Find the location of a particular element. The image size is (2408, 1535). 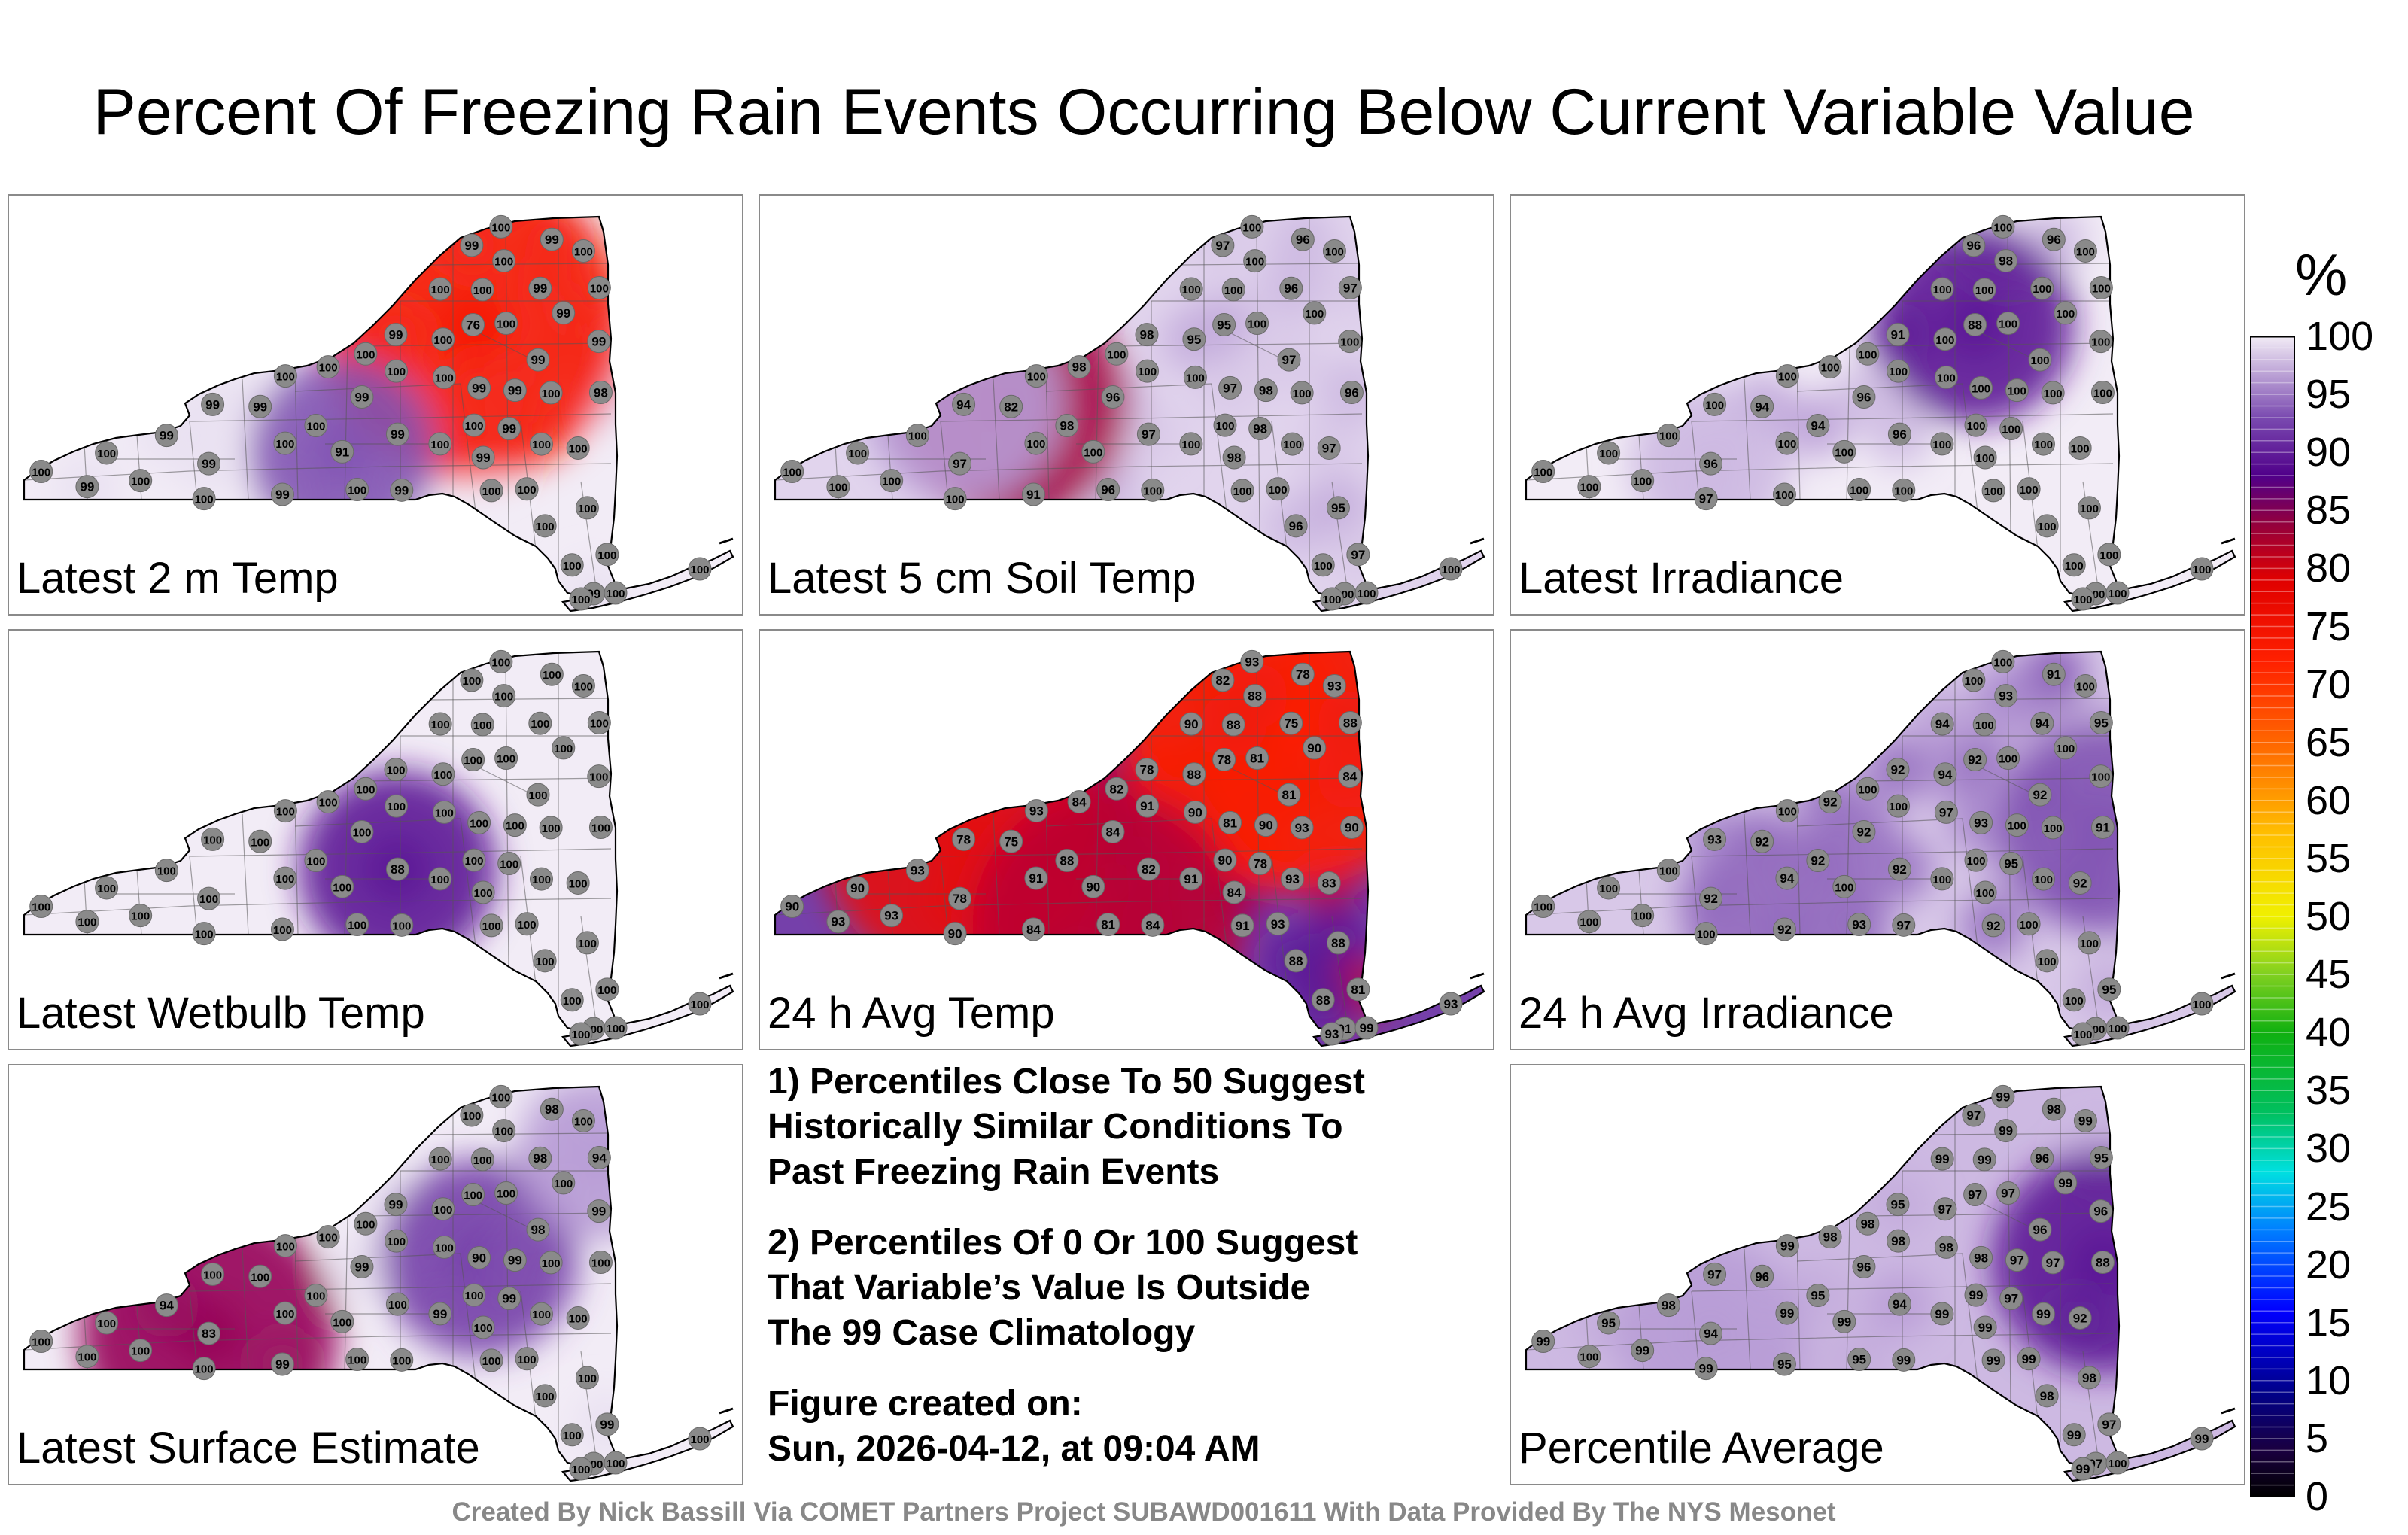

note-2-line-2: That Variable’s Value Is Outside is located at coordinates (1039, 1288).